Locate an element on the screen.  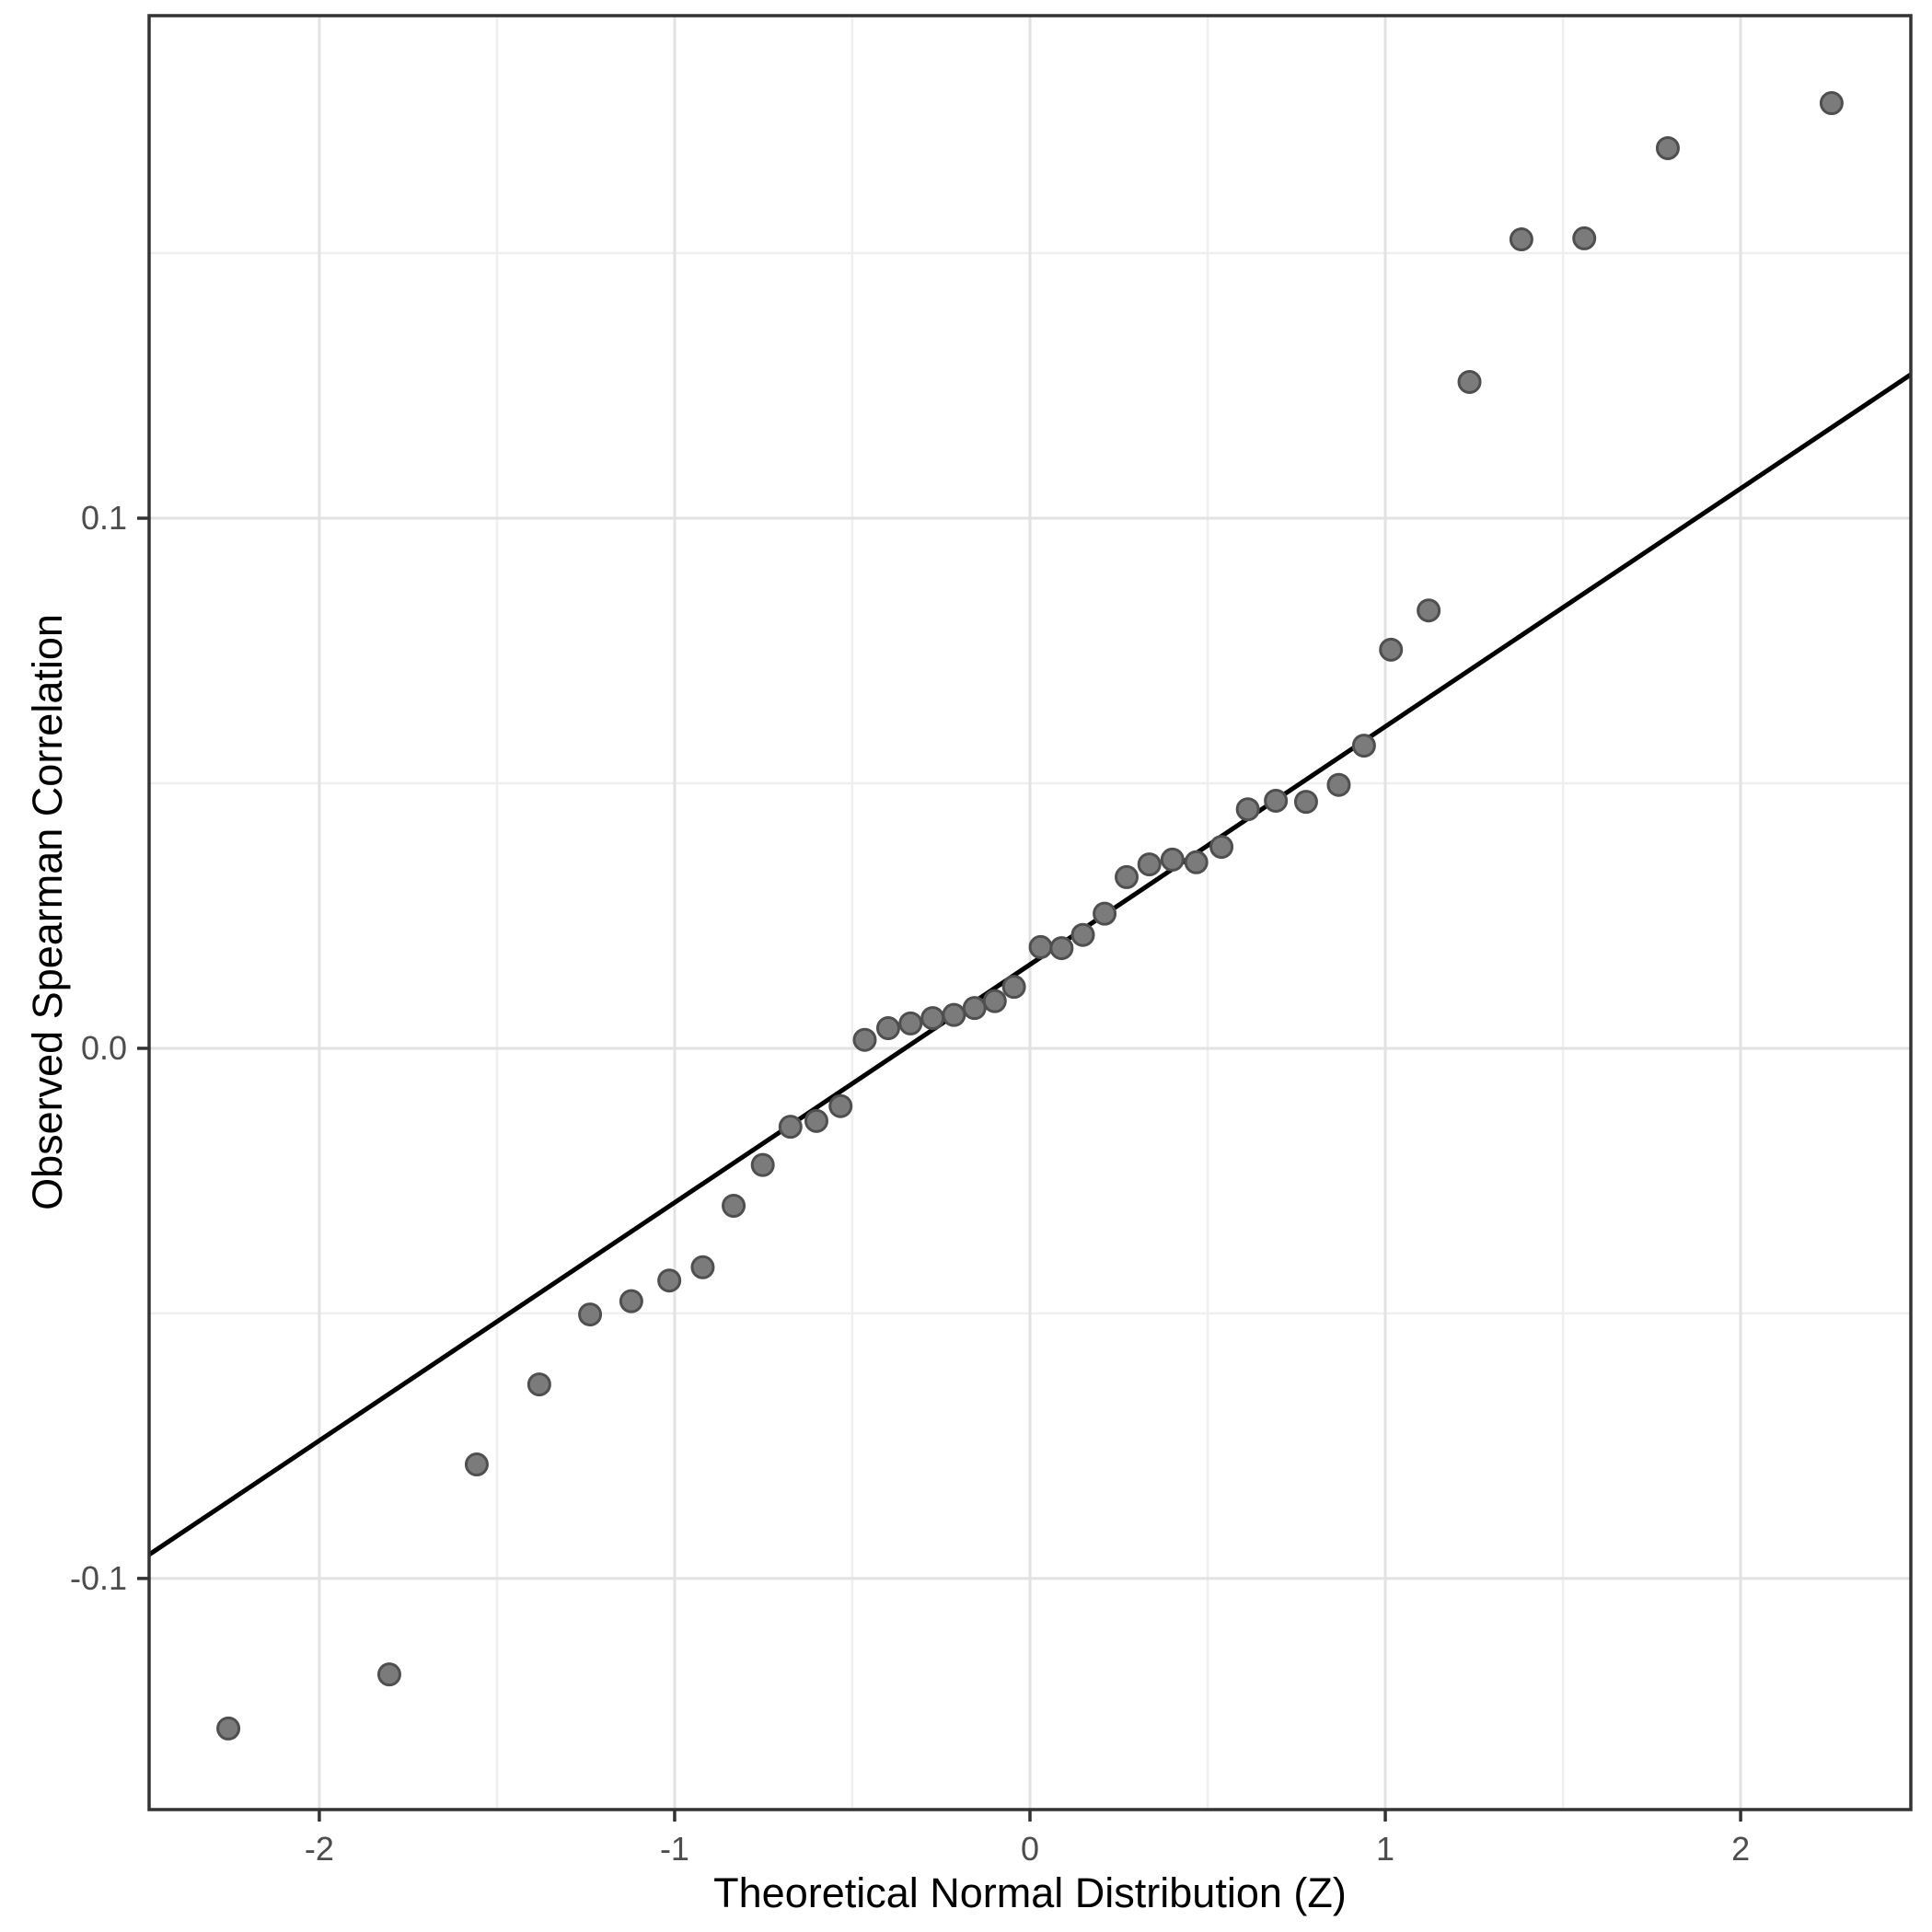
y-axis-title: Observed Spearman Correlation is located at coordinates (48, 912).